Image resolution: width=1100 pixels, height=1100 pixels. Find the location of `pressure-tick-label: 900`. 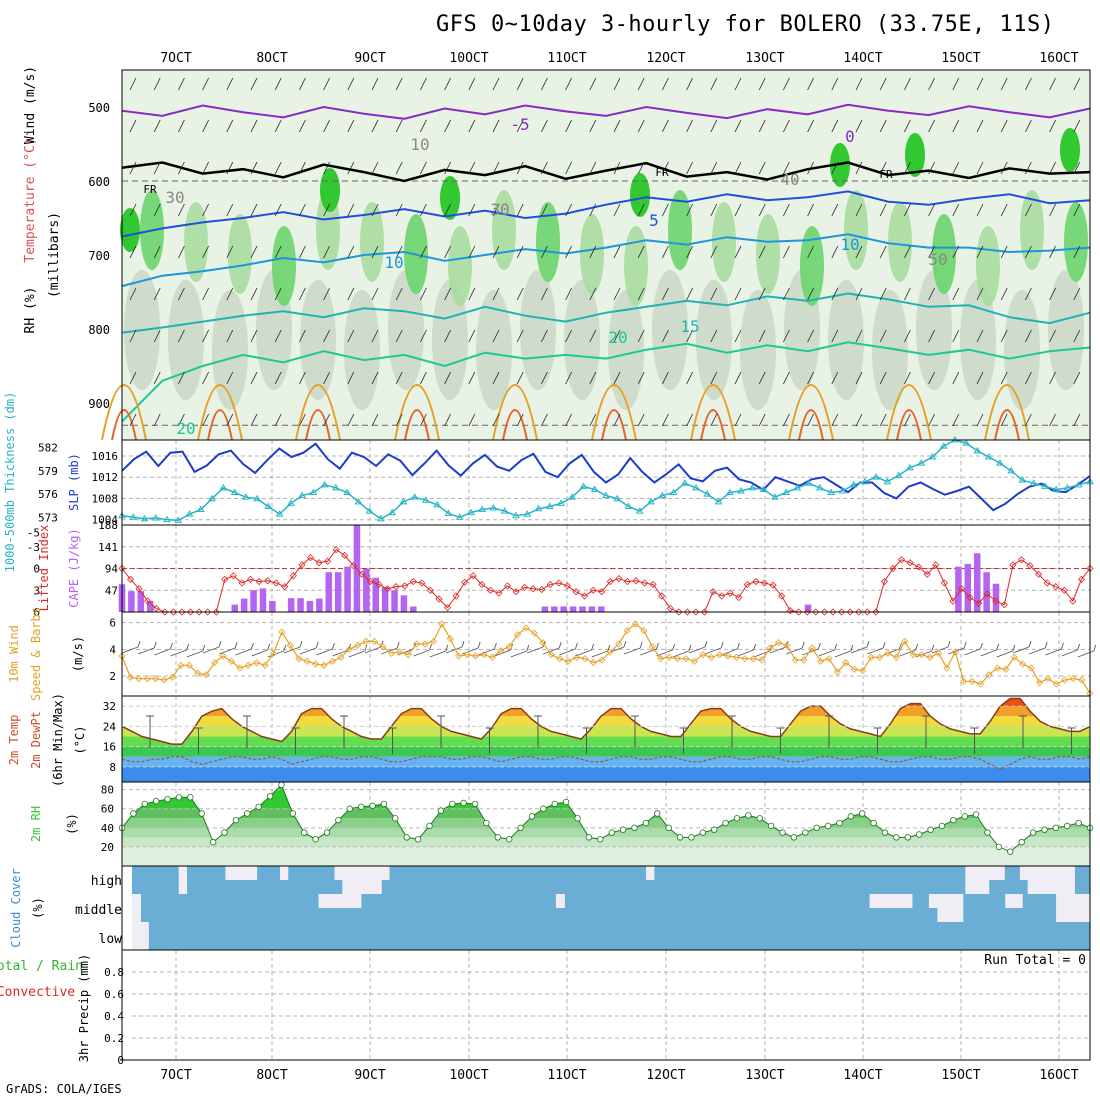

pressure-tick-label: 900 is located at coordinates (99, 404).